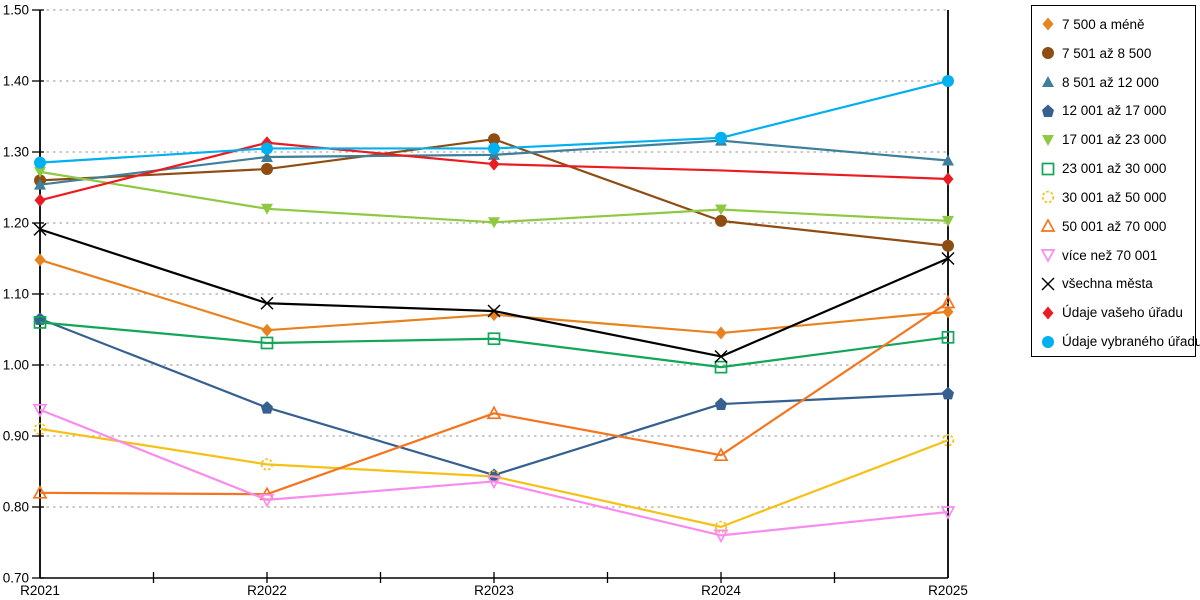 This screenshot has width=1200, height=600. What do you see at coordinates (494, 590) in the screenshot?
I see `x-axis-label: R2023` at bounding box center [494, 590].